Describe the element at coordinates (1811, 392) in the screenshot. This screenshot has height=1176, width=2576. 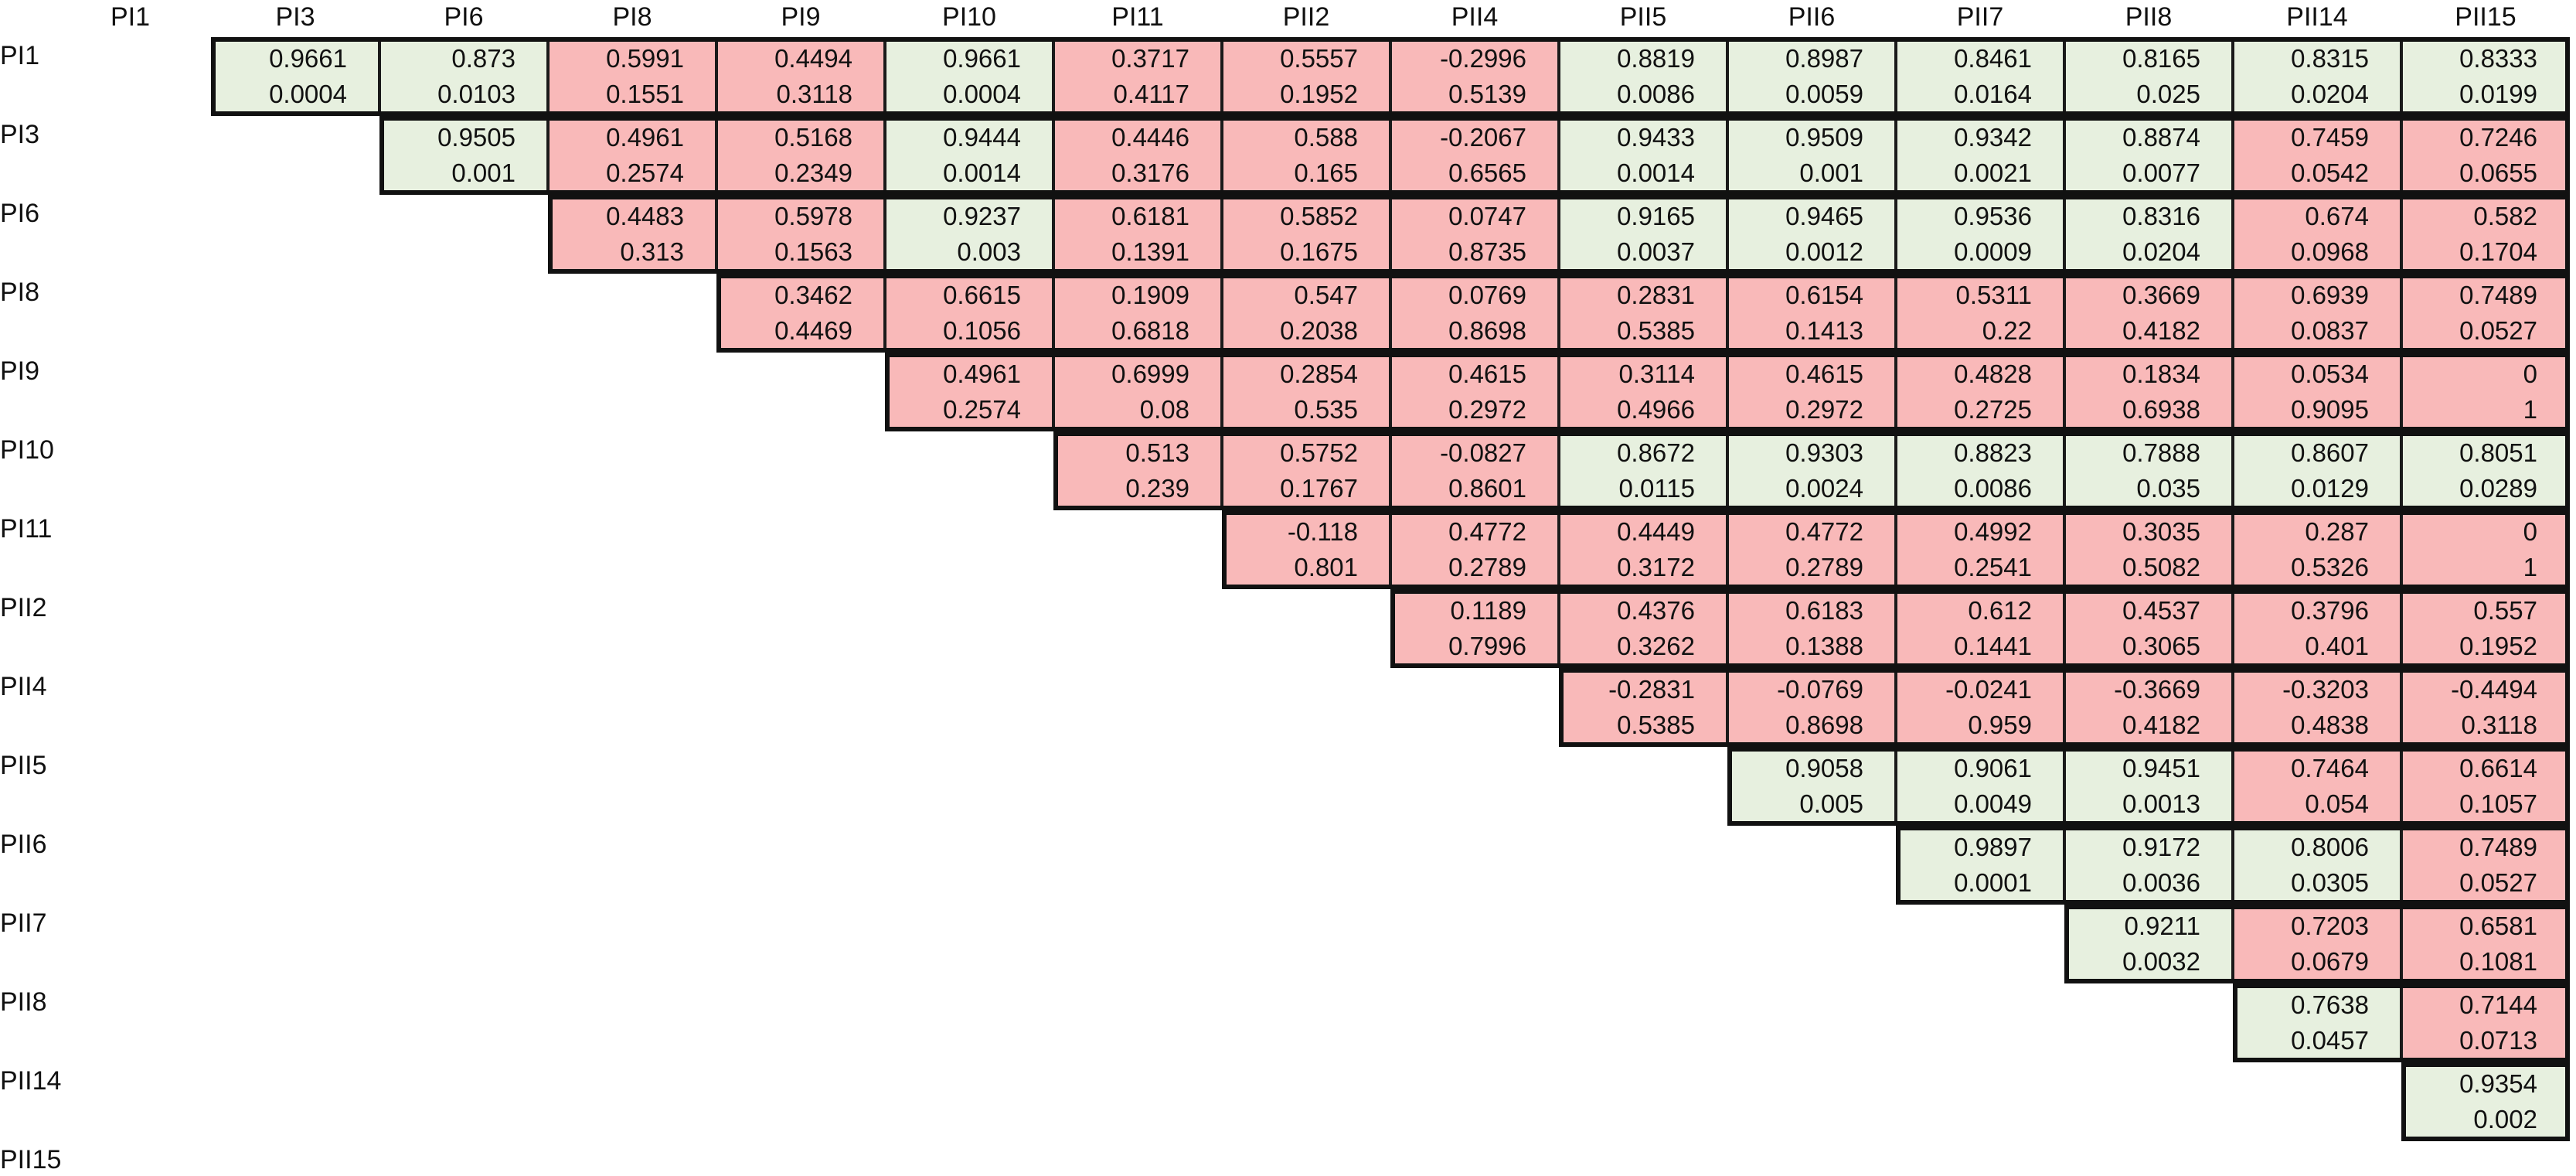
I see `cell-pi9-pii6: 0.4615 0.2972` at that location.